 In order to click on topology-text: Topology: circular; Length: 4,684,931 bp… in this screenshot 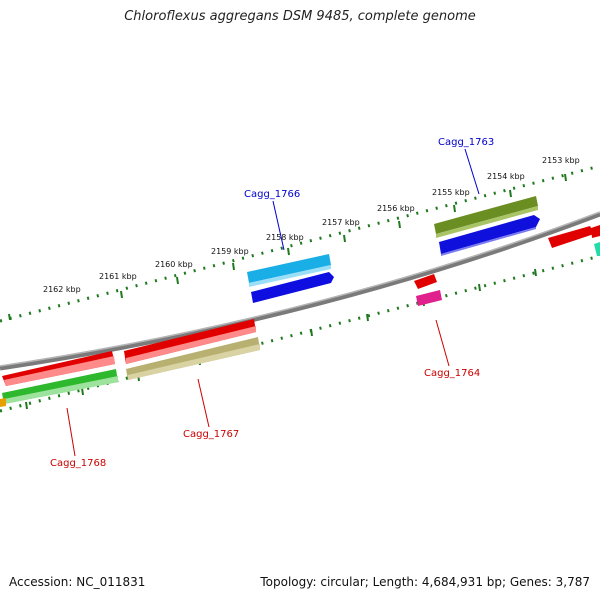, I will do `click(425, 582)`.